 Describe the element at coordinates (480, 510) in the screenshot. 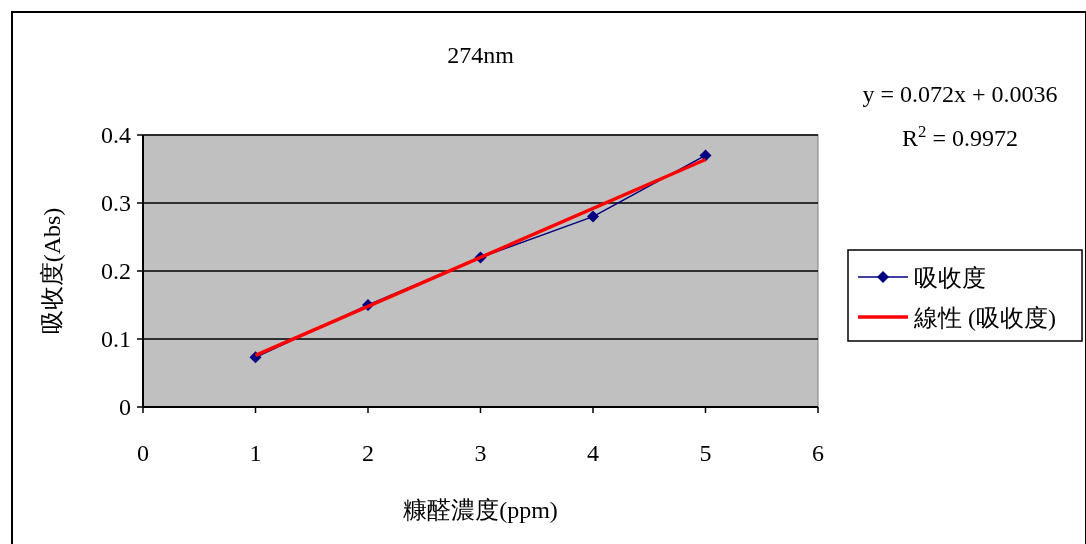

I see `x-axis-title: 糠醛濃度(ppm)` at that location.